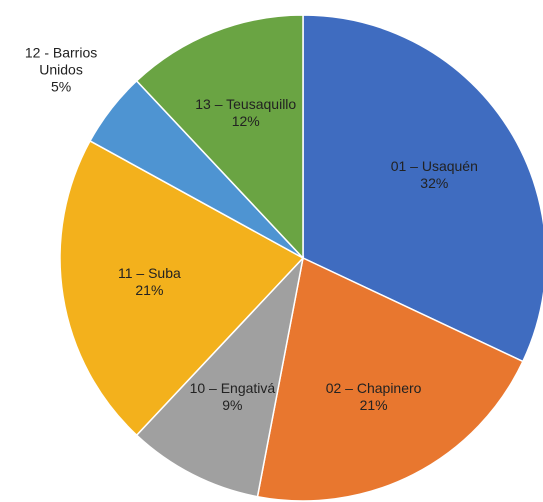  I want to click on slice-label: 12 - Barrios Unidos 5%, so click(61, 70).